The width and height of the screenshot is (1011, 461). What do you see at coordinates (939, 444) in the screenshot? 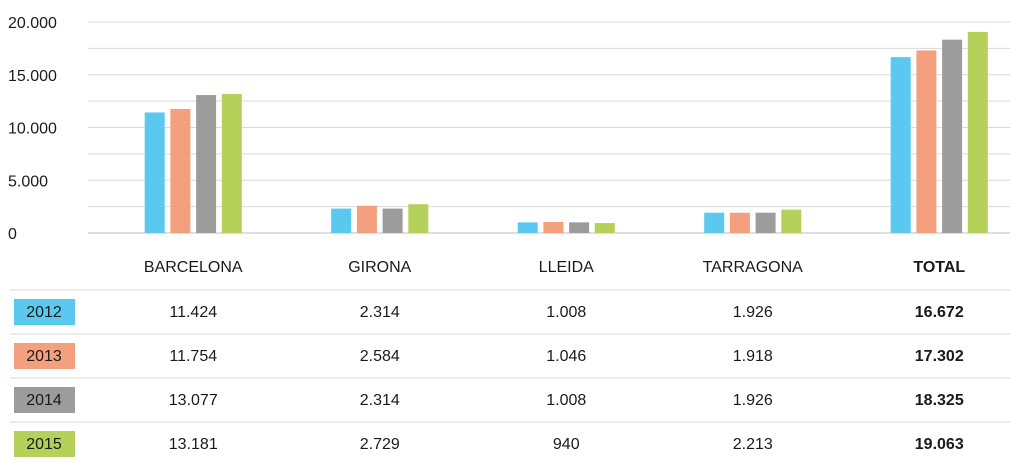
I see `table-value: 19.063` at bounding box center [939, 444].